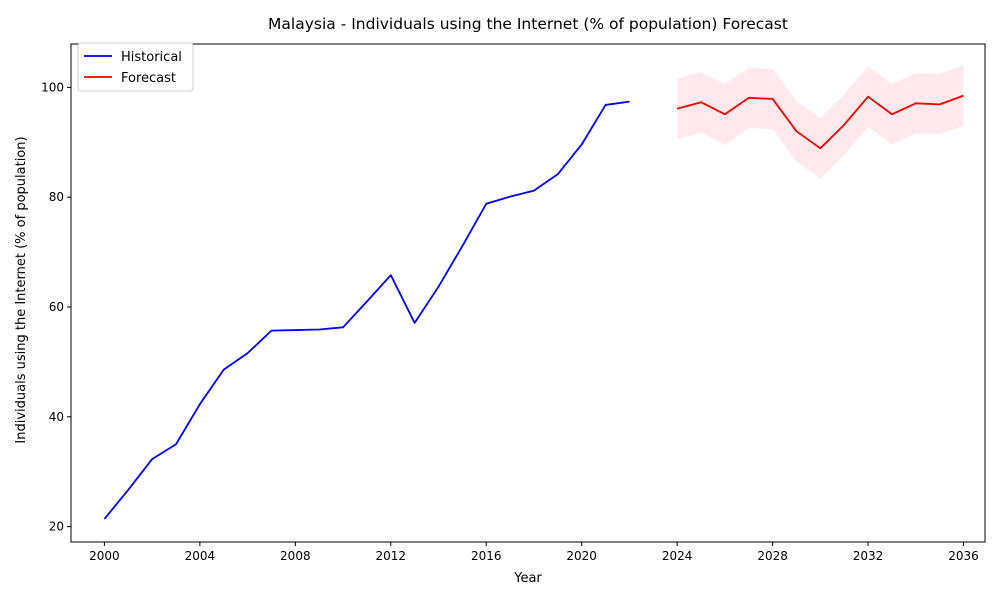 The width and height of the screenshot is (1000, 600). I want to click on y-tick-label: 60, so click(56, 307).